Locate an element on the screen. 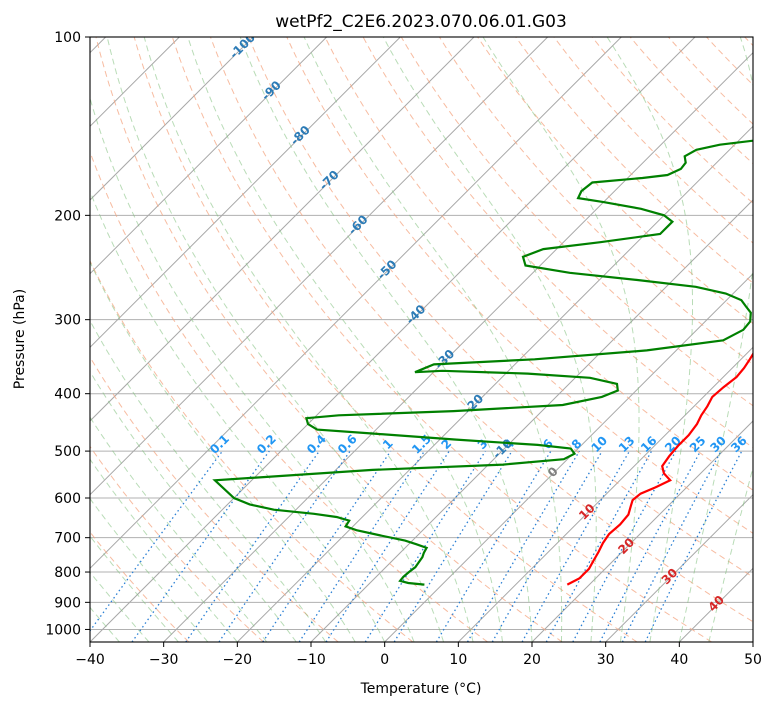 Image resolution: width=775 pixels, height=708 pixels. x-tick-label: 30 is located at coordinates (606, 660).